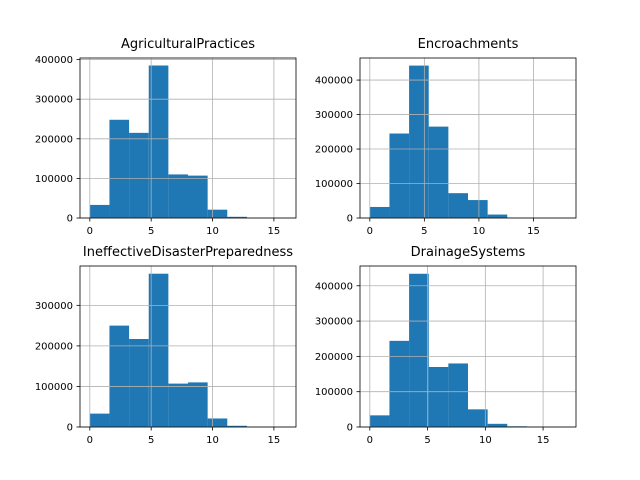 The width and height of the screenshot is (640, 480). I want to click on chart-title: AgriculturalPractices, so click(188, 44).